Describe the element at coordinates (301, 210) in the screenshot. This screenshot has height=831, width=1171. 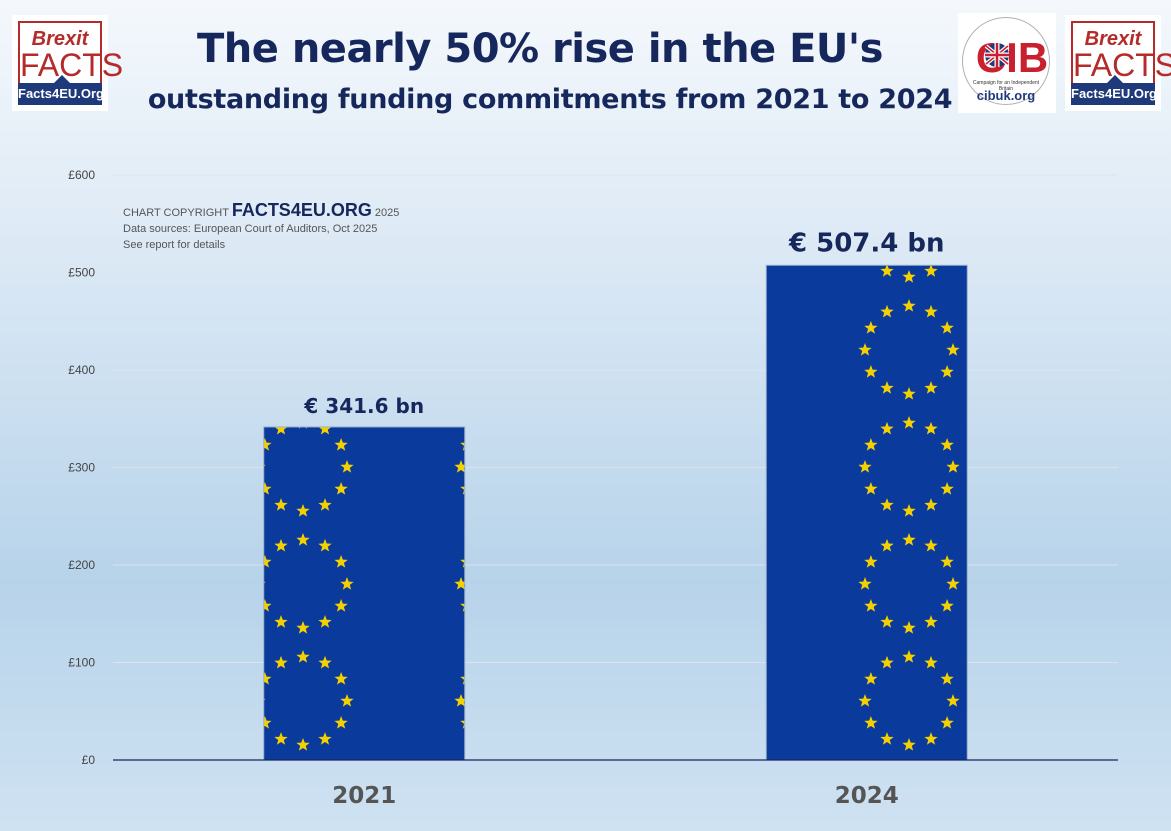
I see `credit-brand: FACTS4EU.ORG` at that location.